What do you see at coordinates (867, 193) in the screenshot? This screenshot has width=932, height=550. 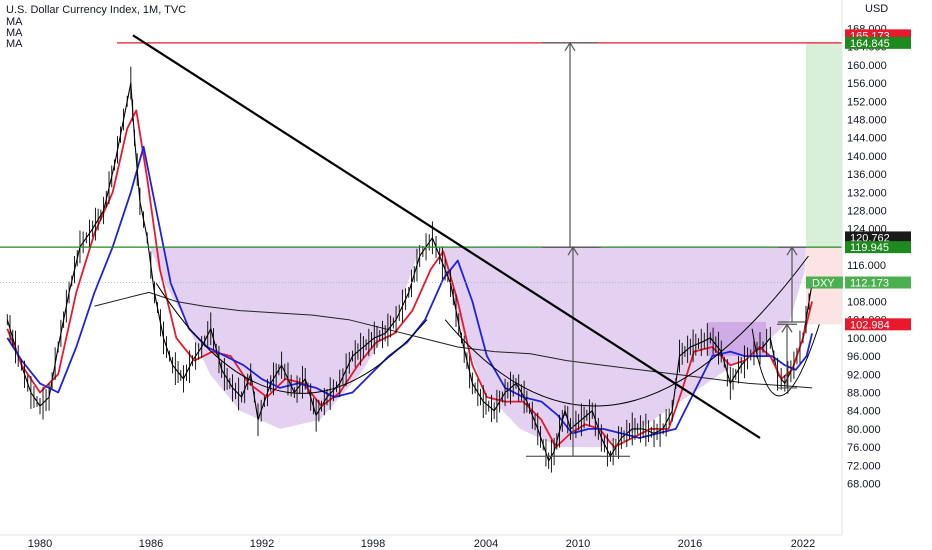 I see `y-tick-label: 132.000` at bounding box center [867, 193].